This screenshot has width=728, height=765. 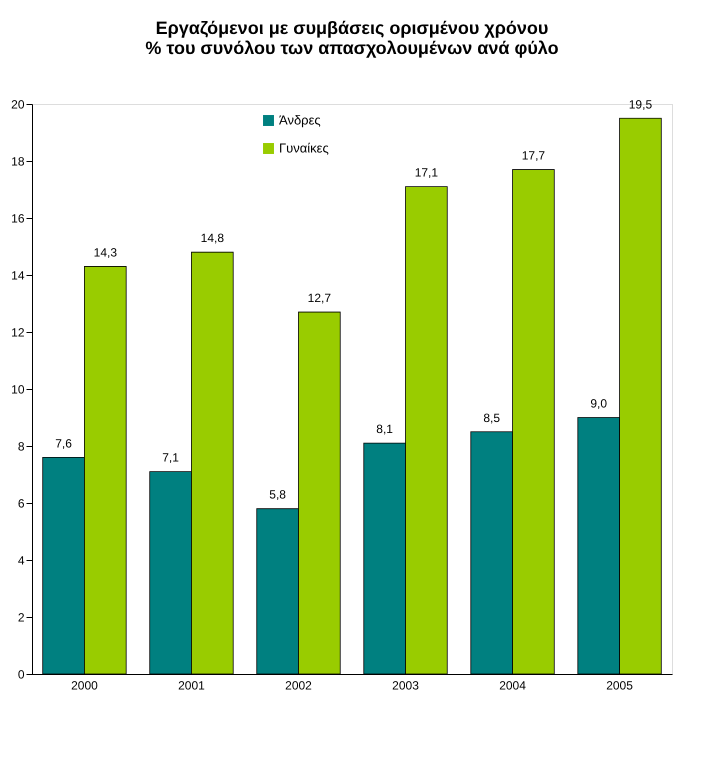 What do you see at coordinates (640, 104) in the screenshot?
I see `data-label: 19,5` at bounding box center [640, 104].